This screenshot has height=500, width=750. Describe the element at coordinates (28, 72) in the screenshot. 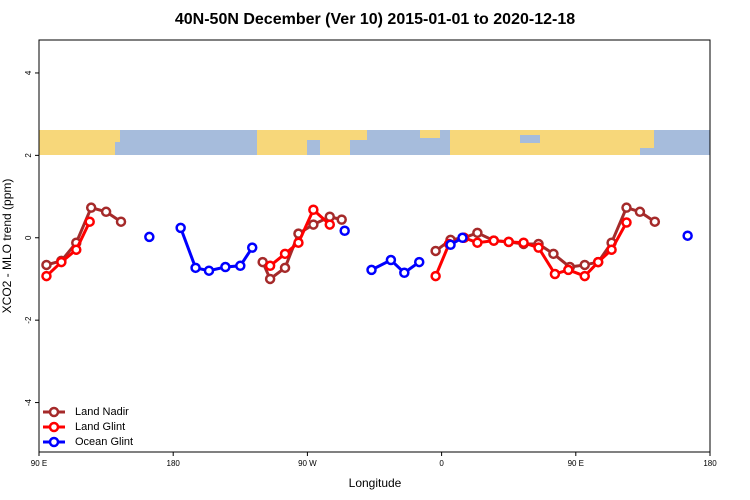

I see `y-tick-label: 4` at that location.